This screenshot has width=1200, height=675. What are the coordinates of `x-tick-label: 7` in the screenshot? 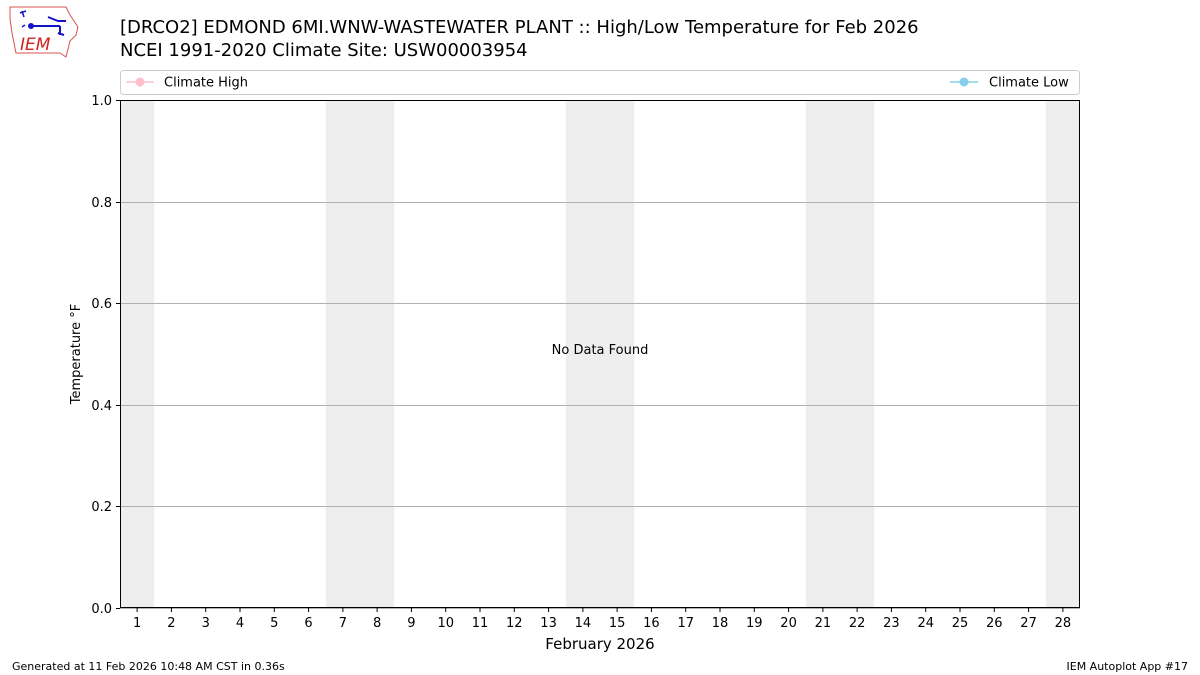 It's located at (343, 623).